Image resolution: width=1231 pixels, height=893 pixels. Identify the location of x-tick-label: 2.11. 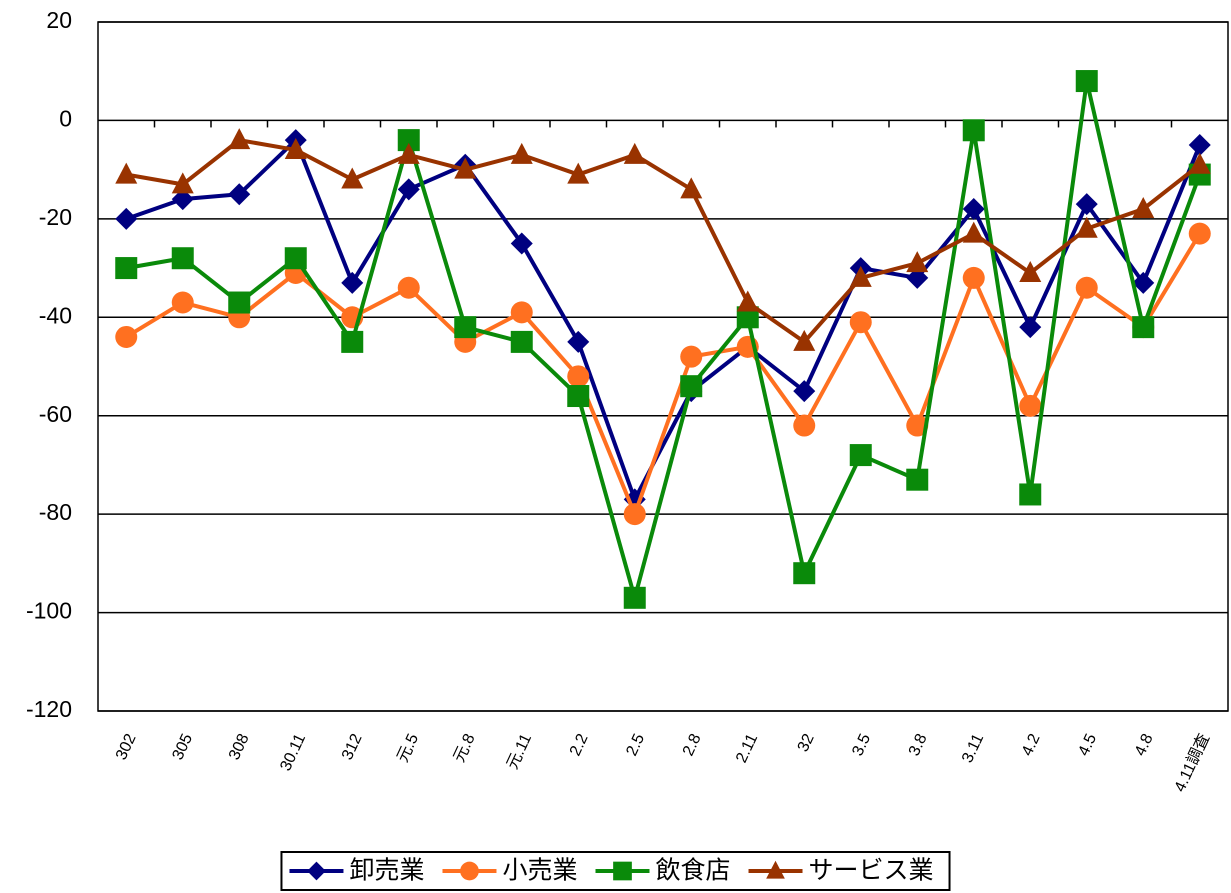
(747, 748).